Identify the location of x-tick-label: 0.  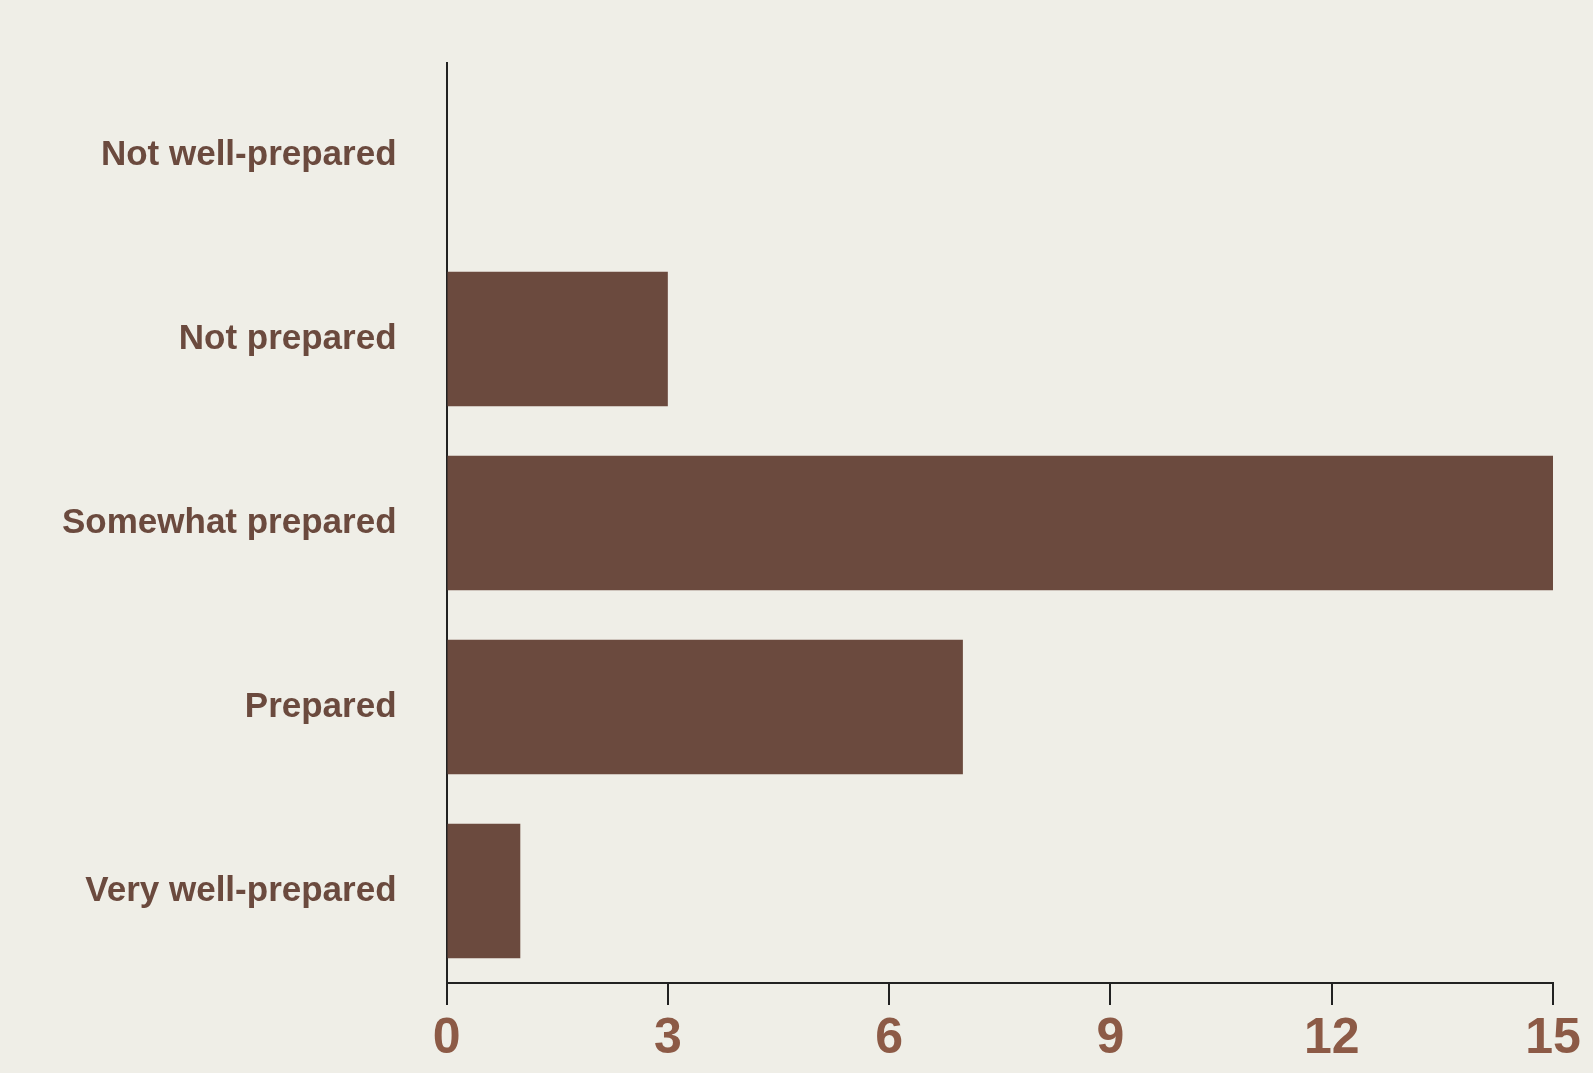
(446, 1035).